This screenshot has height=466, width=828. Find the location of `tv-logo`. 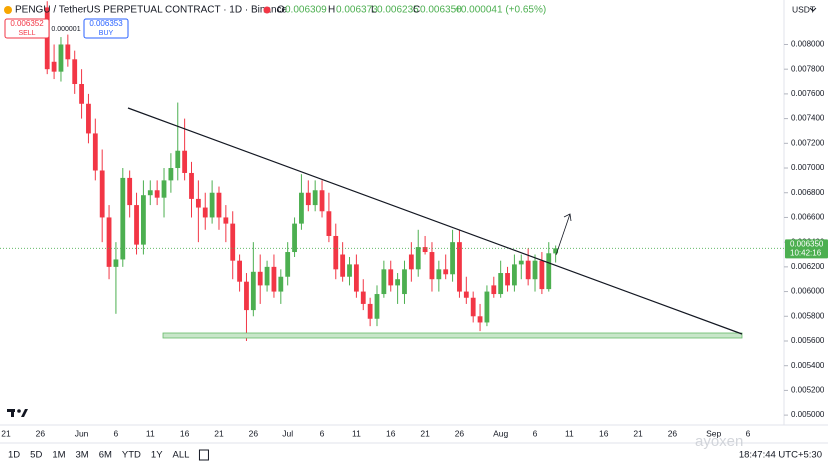

tv-logo is located at coordinates (17, 413).